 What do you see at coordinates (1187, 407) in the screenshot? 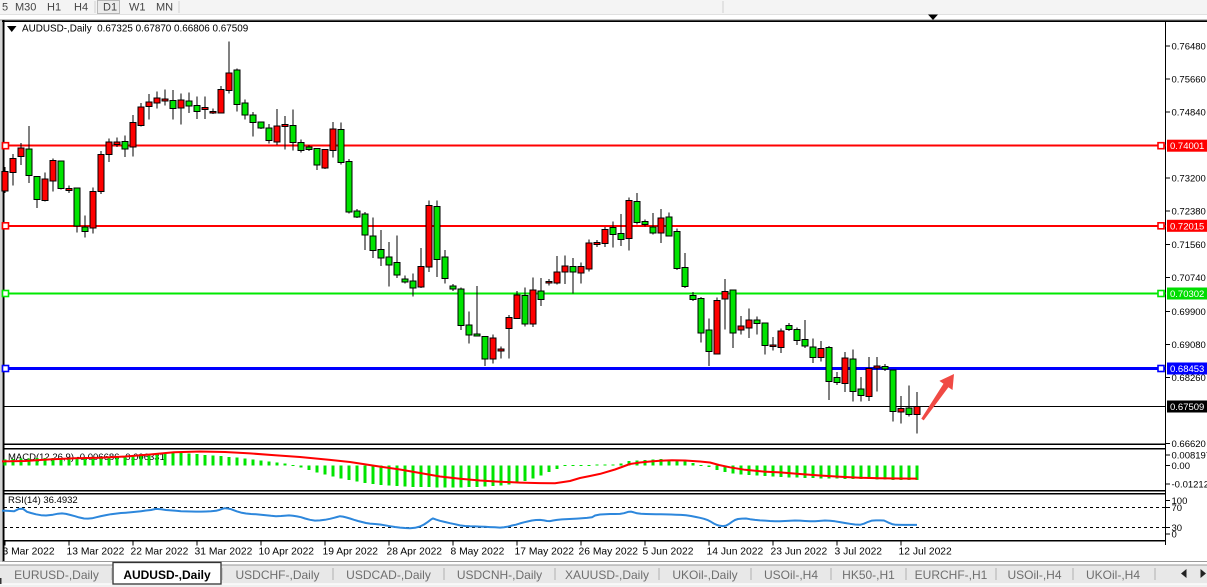
I see `svg-text: 0.67509` at bounding box center [1187, 407].